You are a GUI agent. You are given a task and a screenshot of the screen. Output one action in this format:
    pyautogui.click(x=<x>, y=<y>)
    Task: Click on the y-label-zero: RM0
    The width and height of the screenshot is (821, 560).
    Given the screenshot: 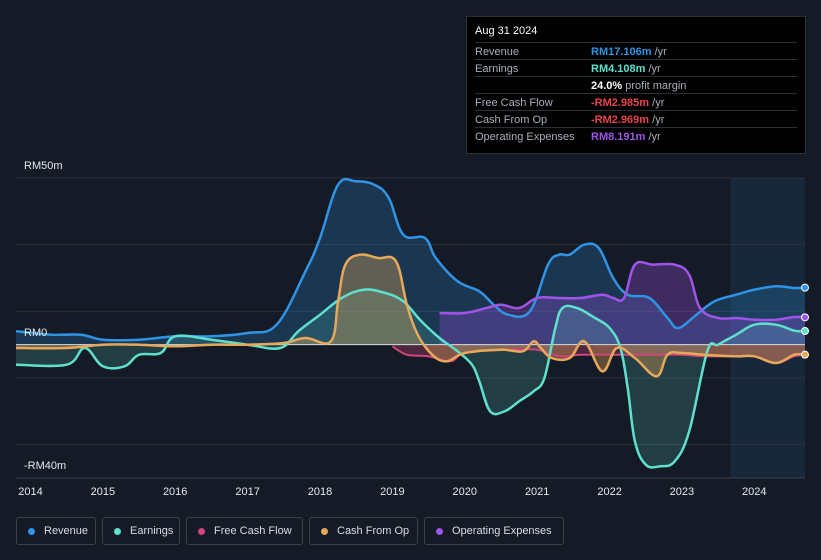 What is the action you would take?
    pyautogui.click(x=36, y=333)
    